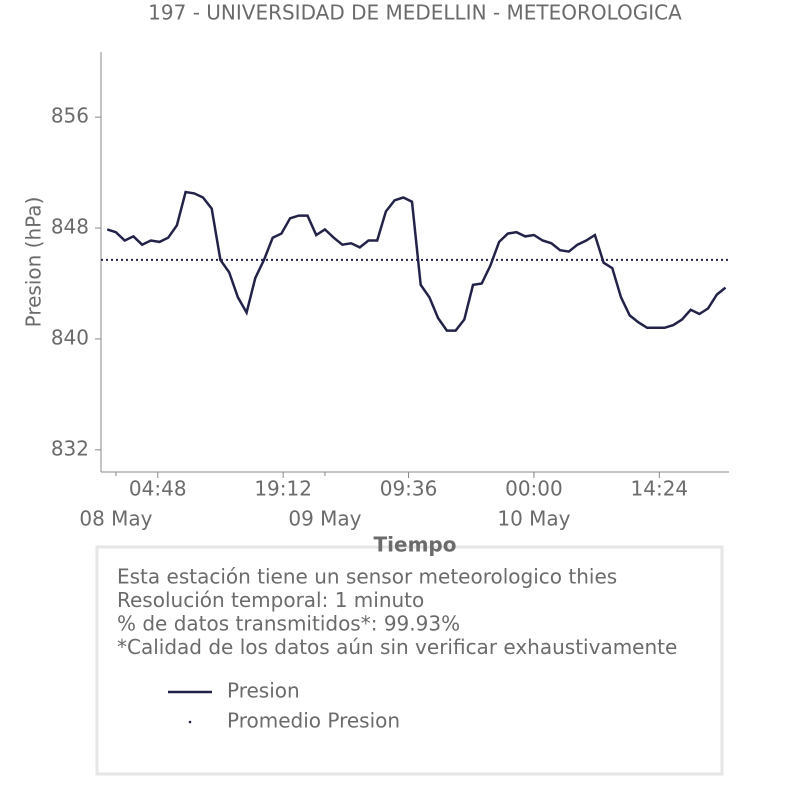 This screenshot has width=806, height=806. Describe the element at coordinates (34, 262) in the screenshot. I see `y-axis-label: Presion (hPa)` at that location.